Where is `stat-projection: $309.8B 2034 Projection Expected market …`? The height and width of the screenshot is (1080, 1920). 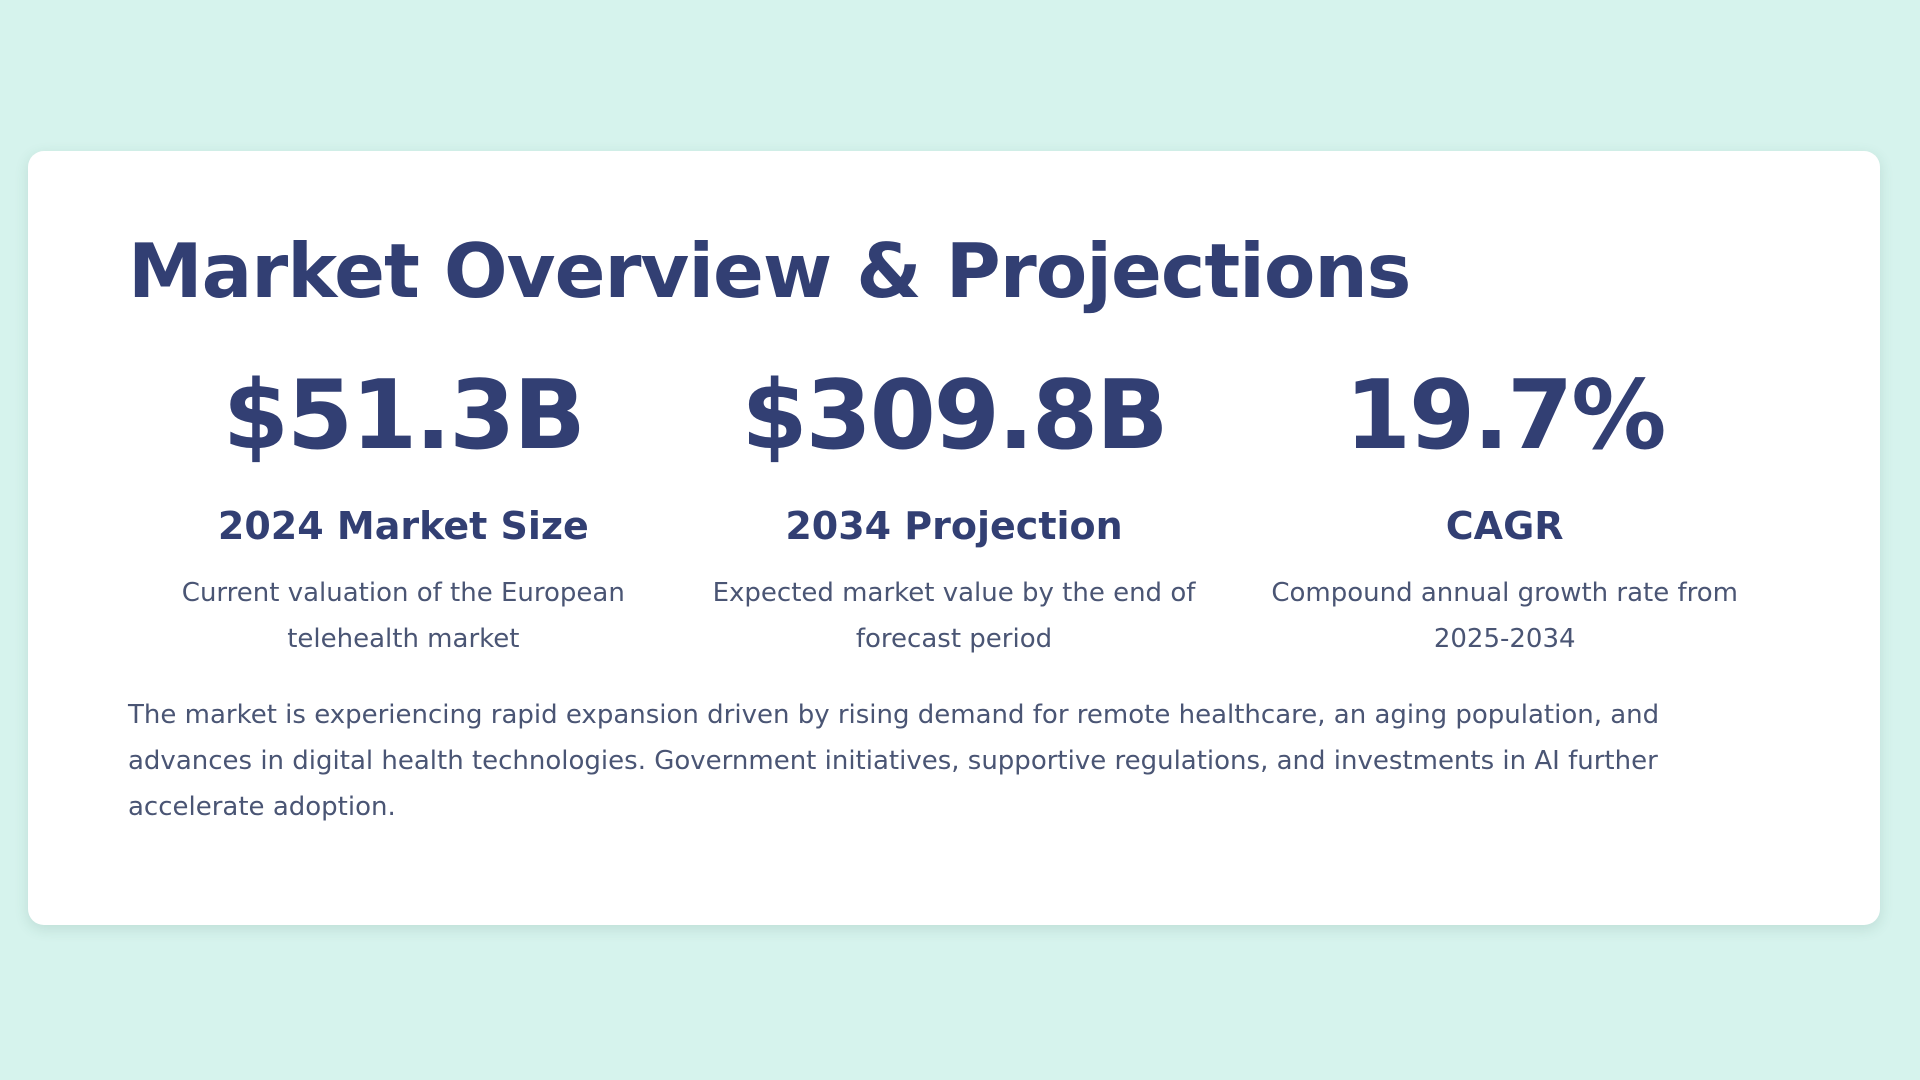 stat-projection: $309.8B 2034 Projection Expected market … is located at coordinates (954, 515).